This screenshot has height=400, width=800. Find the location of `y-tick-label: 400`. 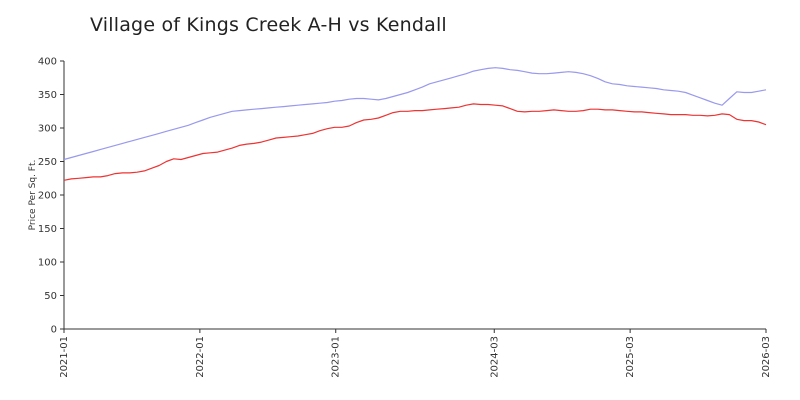

y-tick-label: 400 is located at coordinates (47, 62).